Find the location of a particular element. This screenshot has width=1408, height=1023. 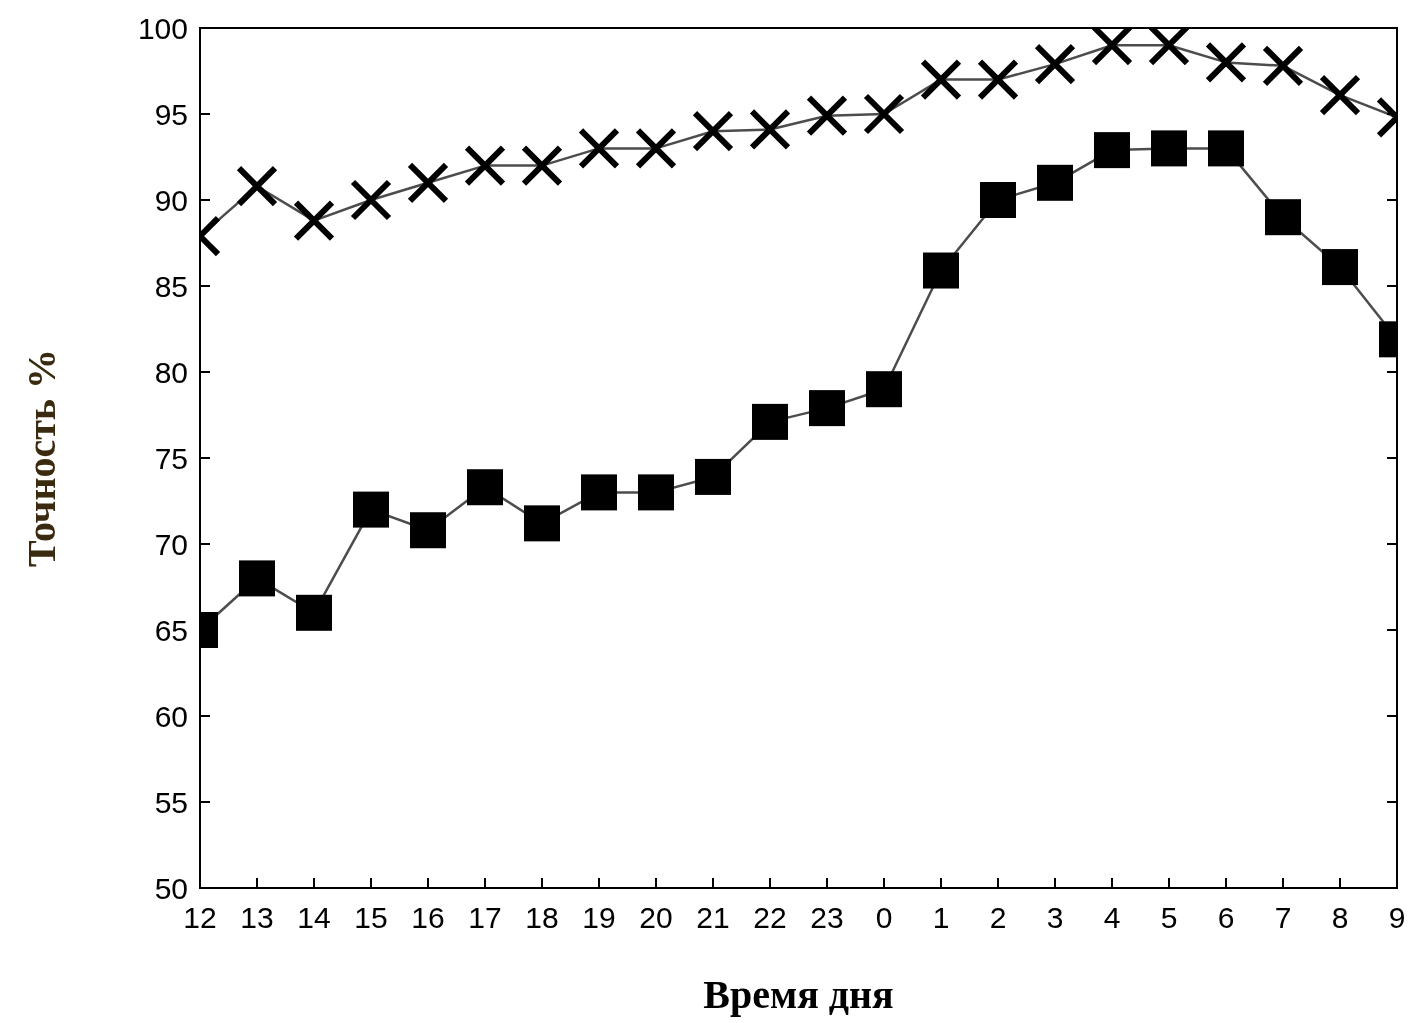

x-tick-label: 22 is located at coordinates (770, 917).